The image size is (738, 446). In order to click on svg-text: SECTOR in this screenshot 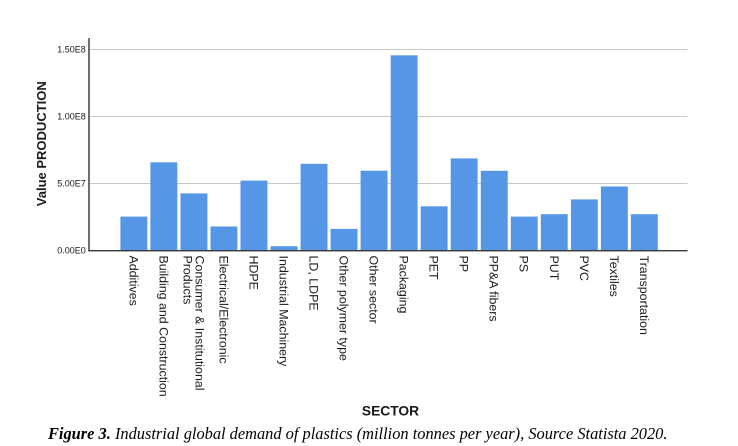, I will do `click(390, 411)`.